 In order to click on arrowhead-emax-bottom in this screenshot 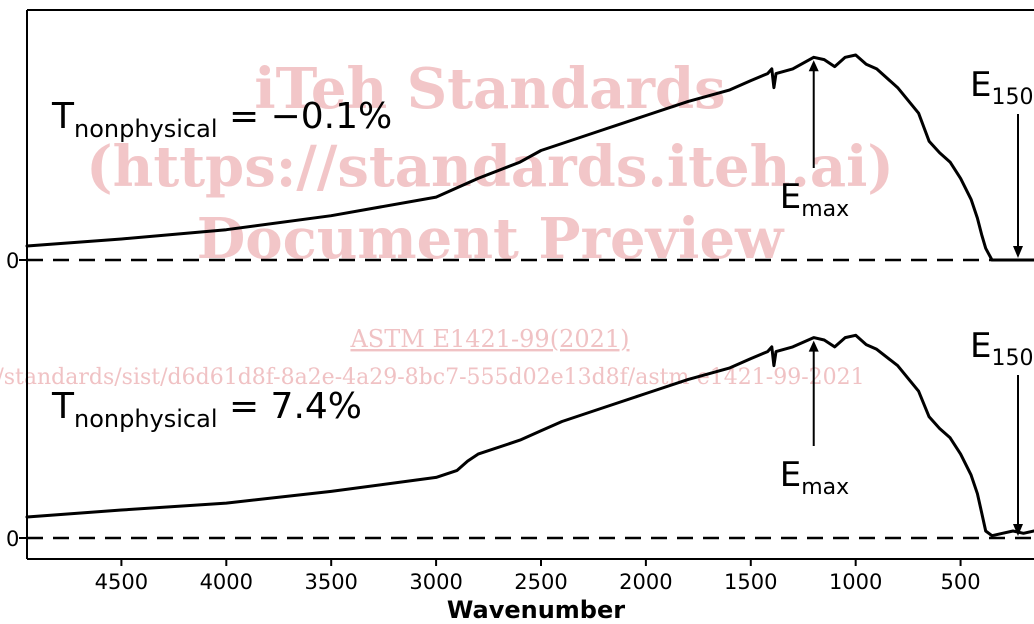, I will do `click(813, 346)`.